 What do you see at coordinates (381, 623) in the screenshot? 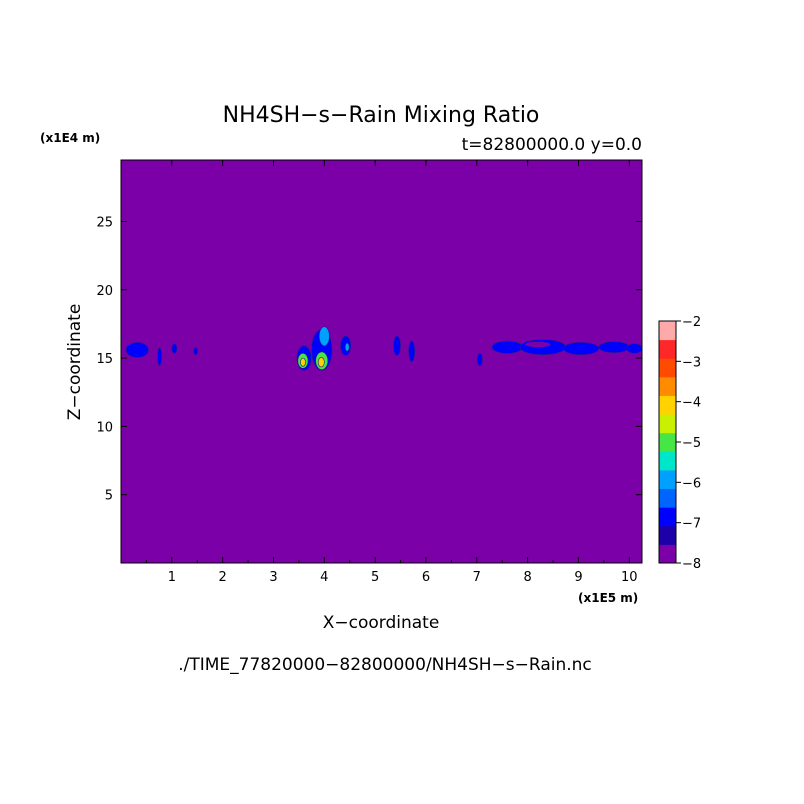
I see `x-axis-label: X−coordinate` at bounding box center [381, 623].